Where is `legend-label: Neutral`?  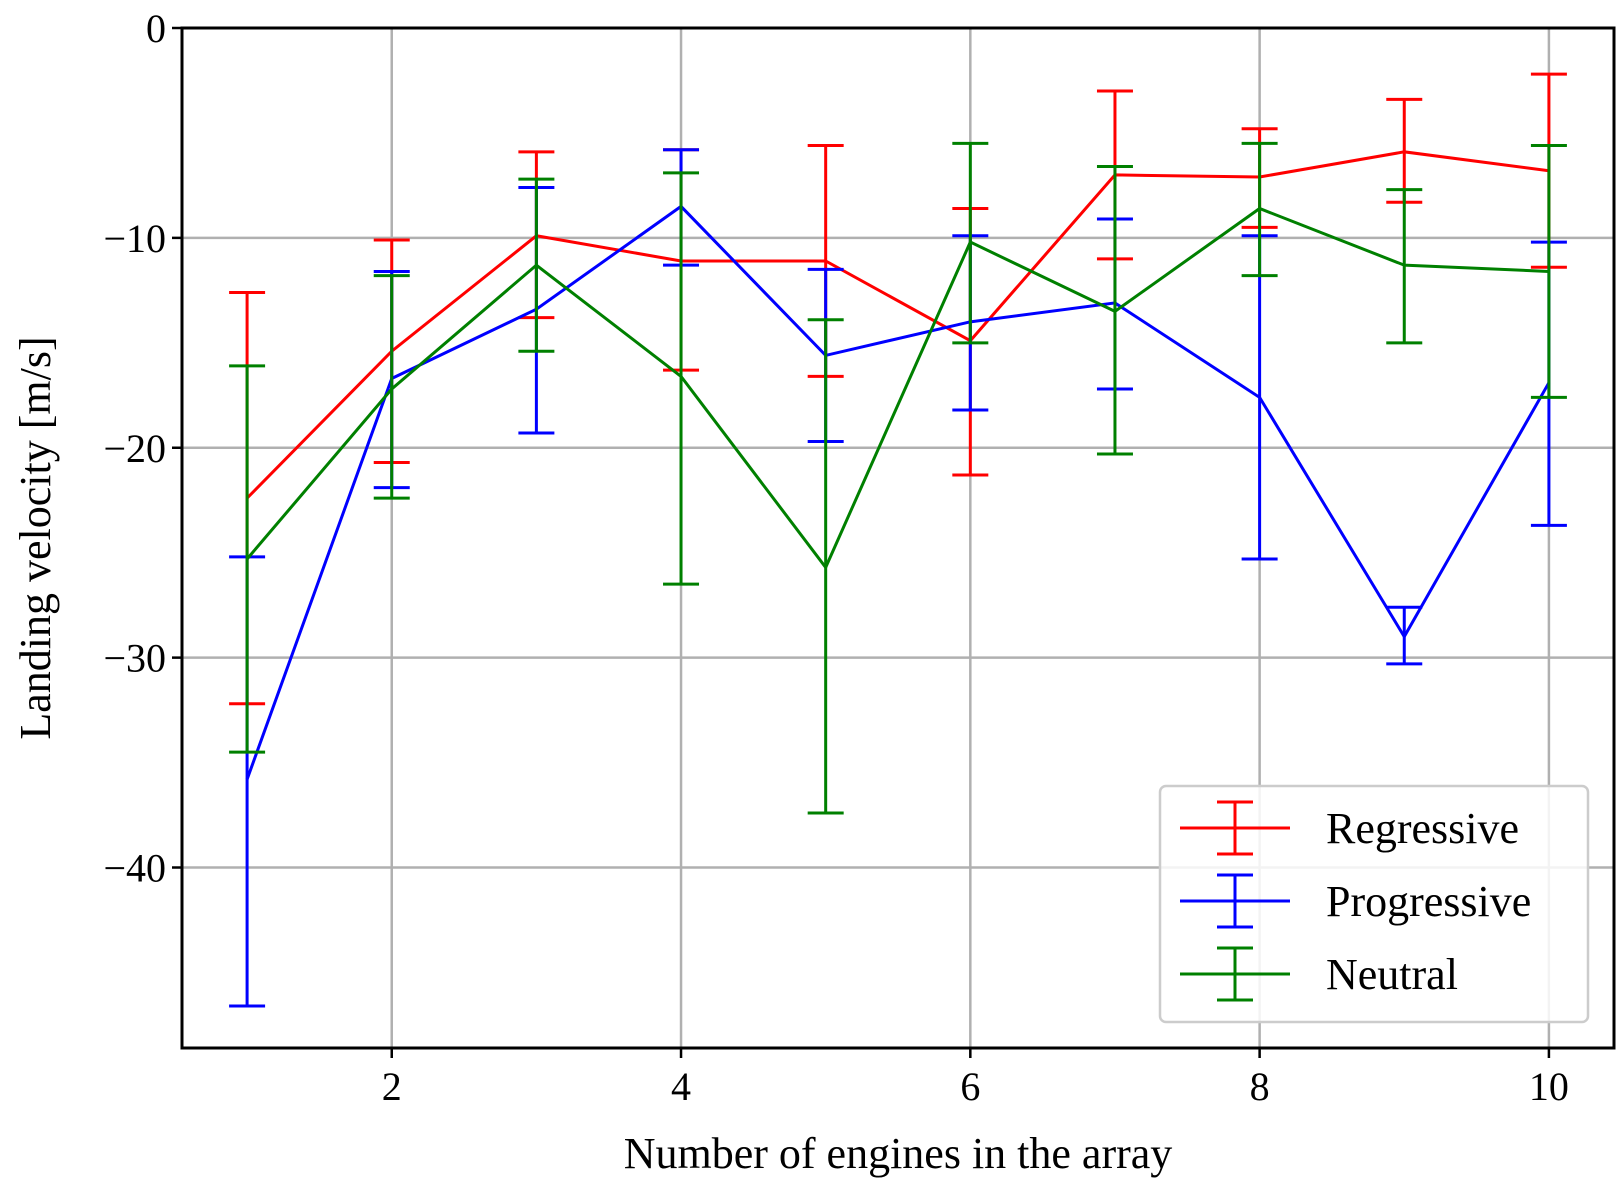
legend-label: Neutral is located at coordinates (1392, 974).